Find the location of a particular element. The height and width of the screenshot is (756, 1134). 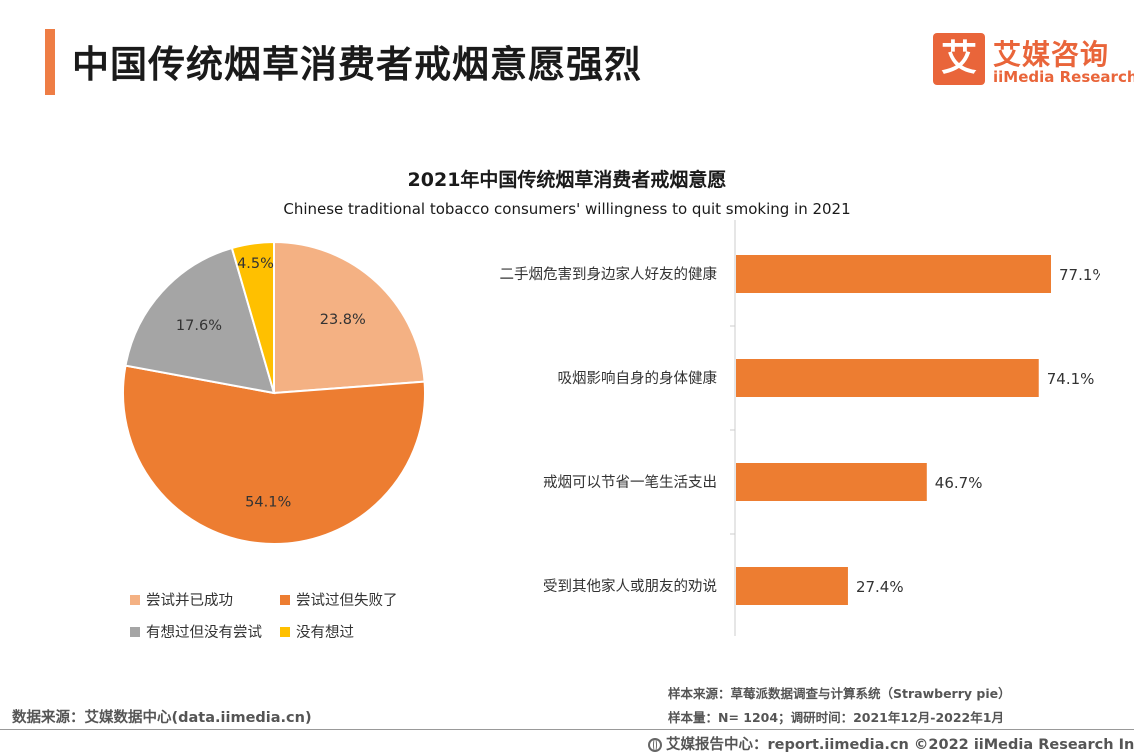

legend-label: 尝试过但失败了 is located at coordinates (347, 601).